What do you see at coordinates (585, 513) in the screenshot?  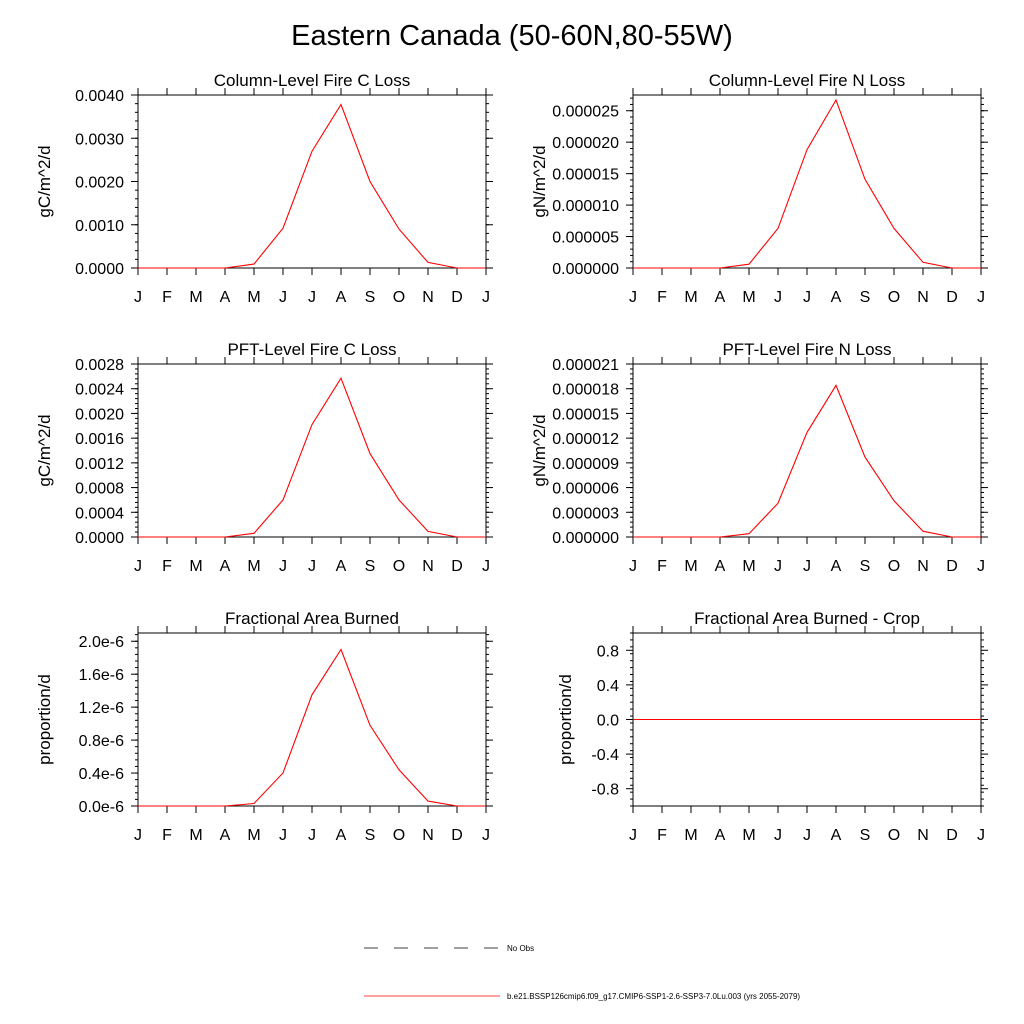 I see `y-tick-label: 0.000003` at bounding box center [585, 513].